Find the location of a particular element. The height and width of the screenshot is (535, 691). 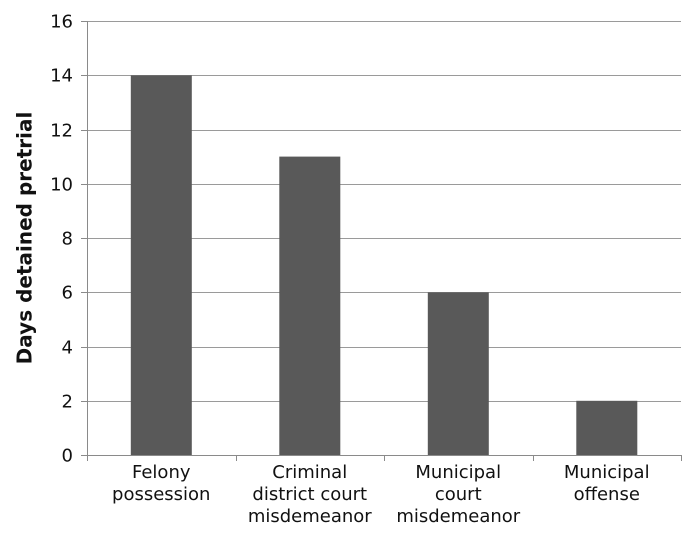

y-tick-label: 0 is located at coordinates (67, 456).